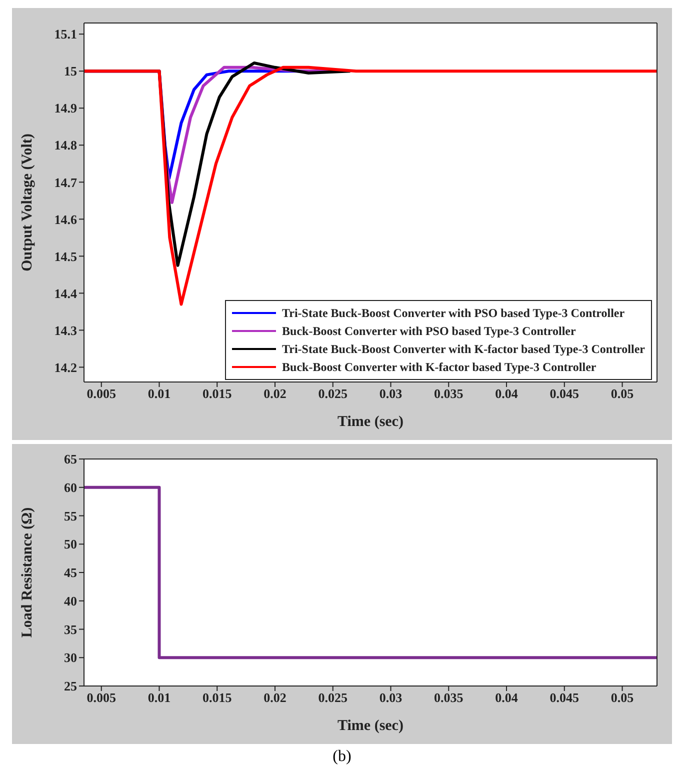 This screenshot has width=676, height=779. What do you see at coordinates (453, 313) in the screenshot?
I see `legend-label: Tri-State Buck-Boost Converter with PSO based Type-3 Controller` at bounding box center [453, 313].